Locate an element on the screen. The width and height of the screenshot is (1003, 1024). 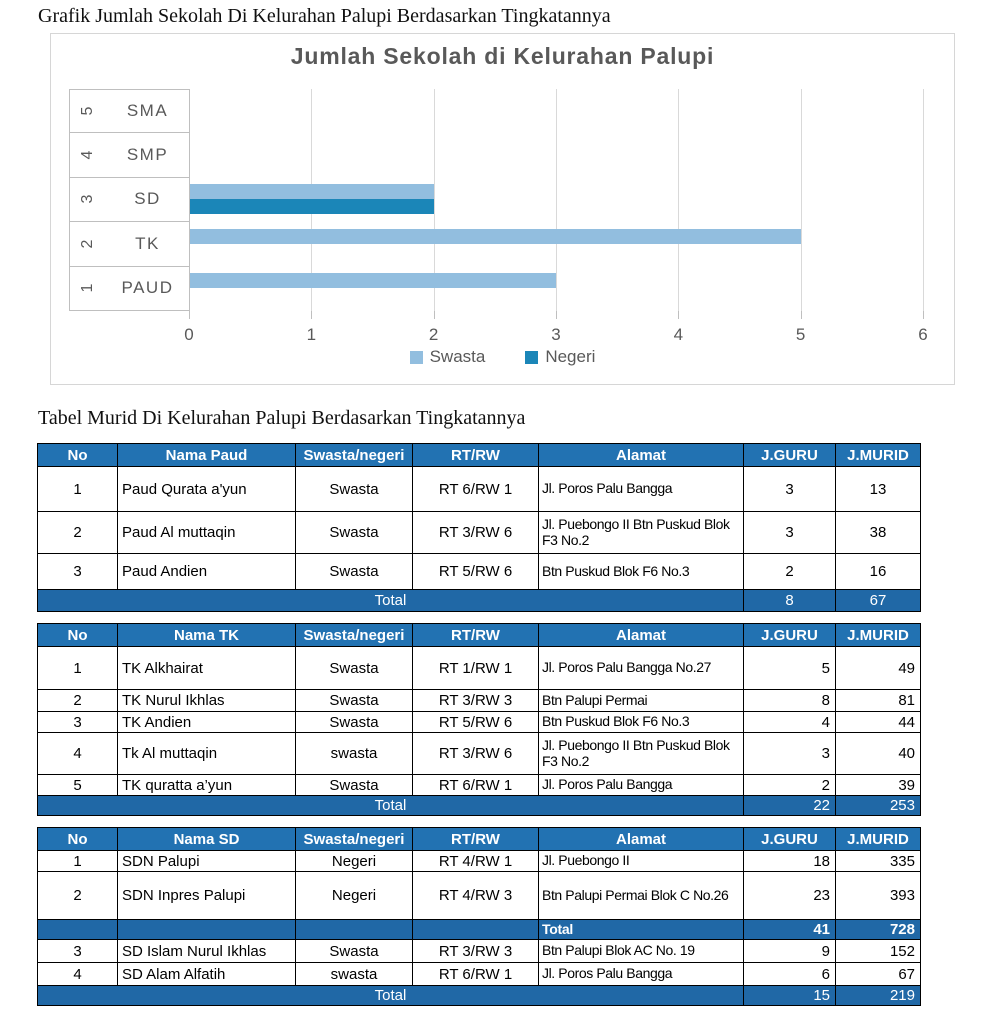
cell-total-murid: 67 is located at coordinates (878, 600).